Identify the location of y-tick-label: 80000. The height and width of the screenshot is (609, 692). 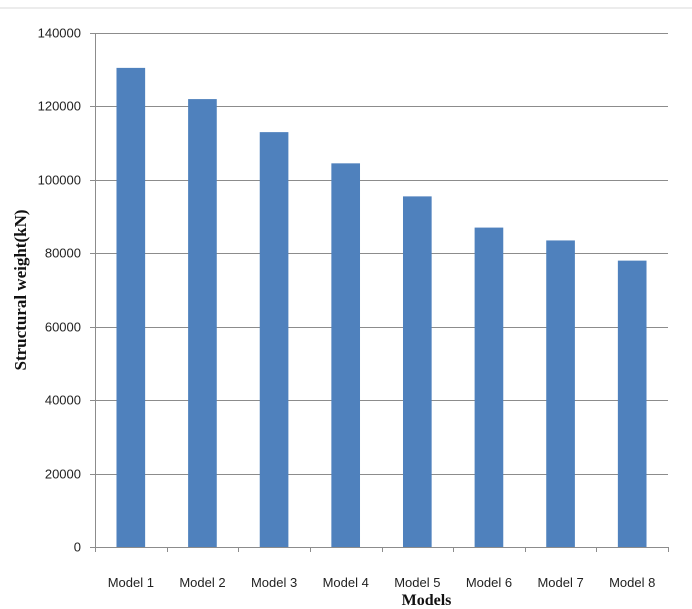
(63, 253).